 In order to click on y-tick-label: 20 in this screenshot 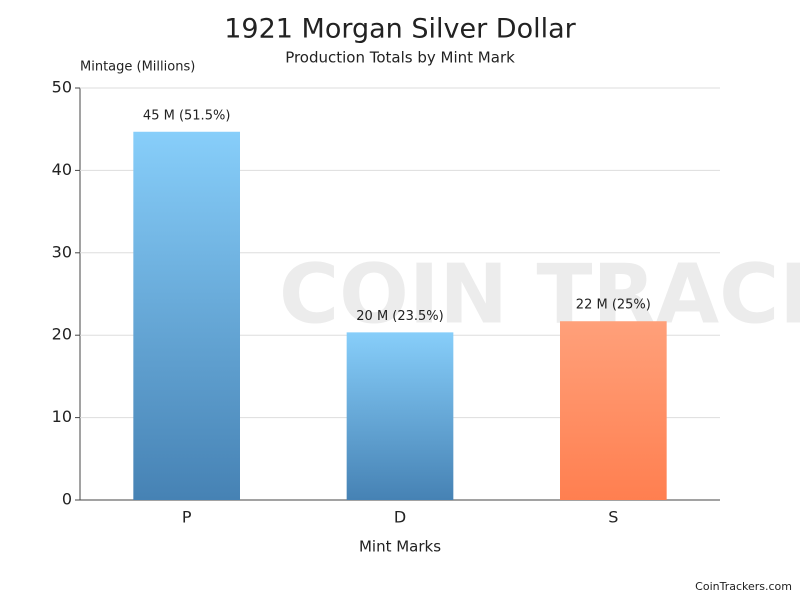, I will do `click(62, 334)`.